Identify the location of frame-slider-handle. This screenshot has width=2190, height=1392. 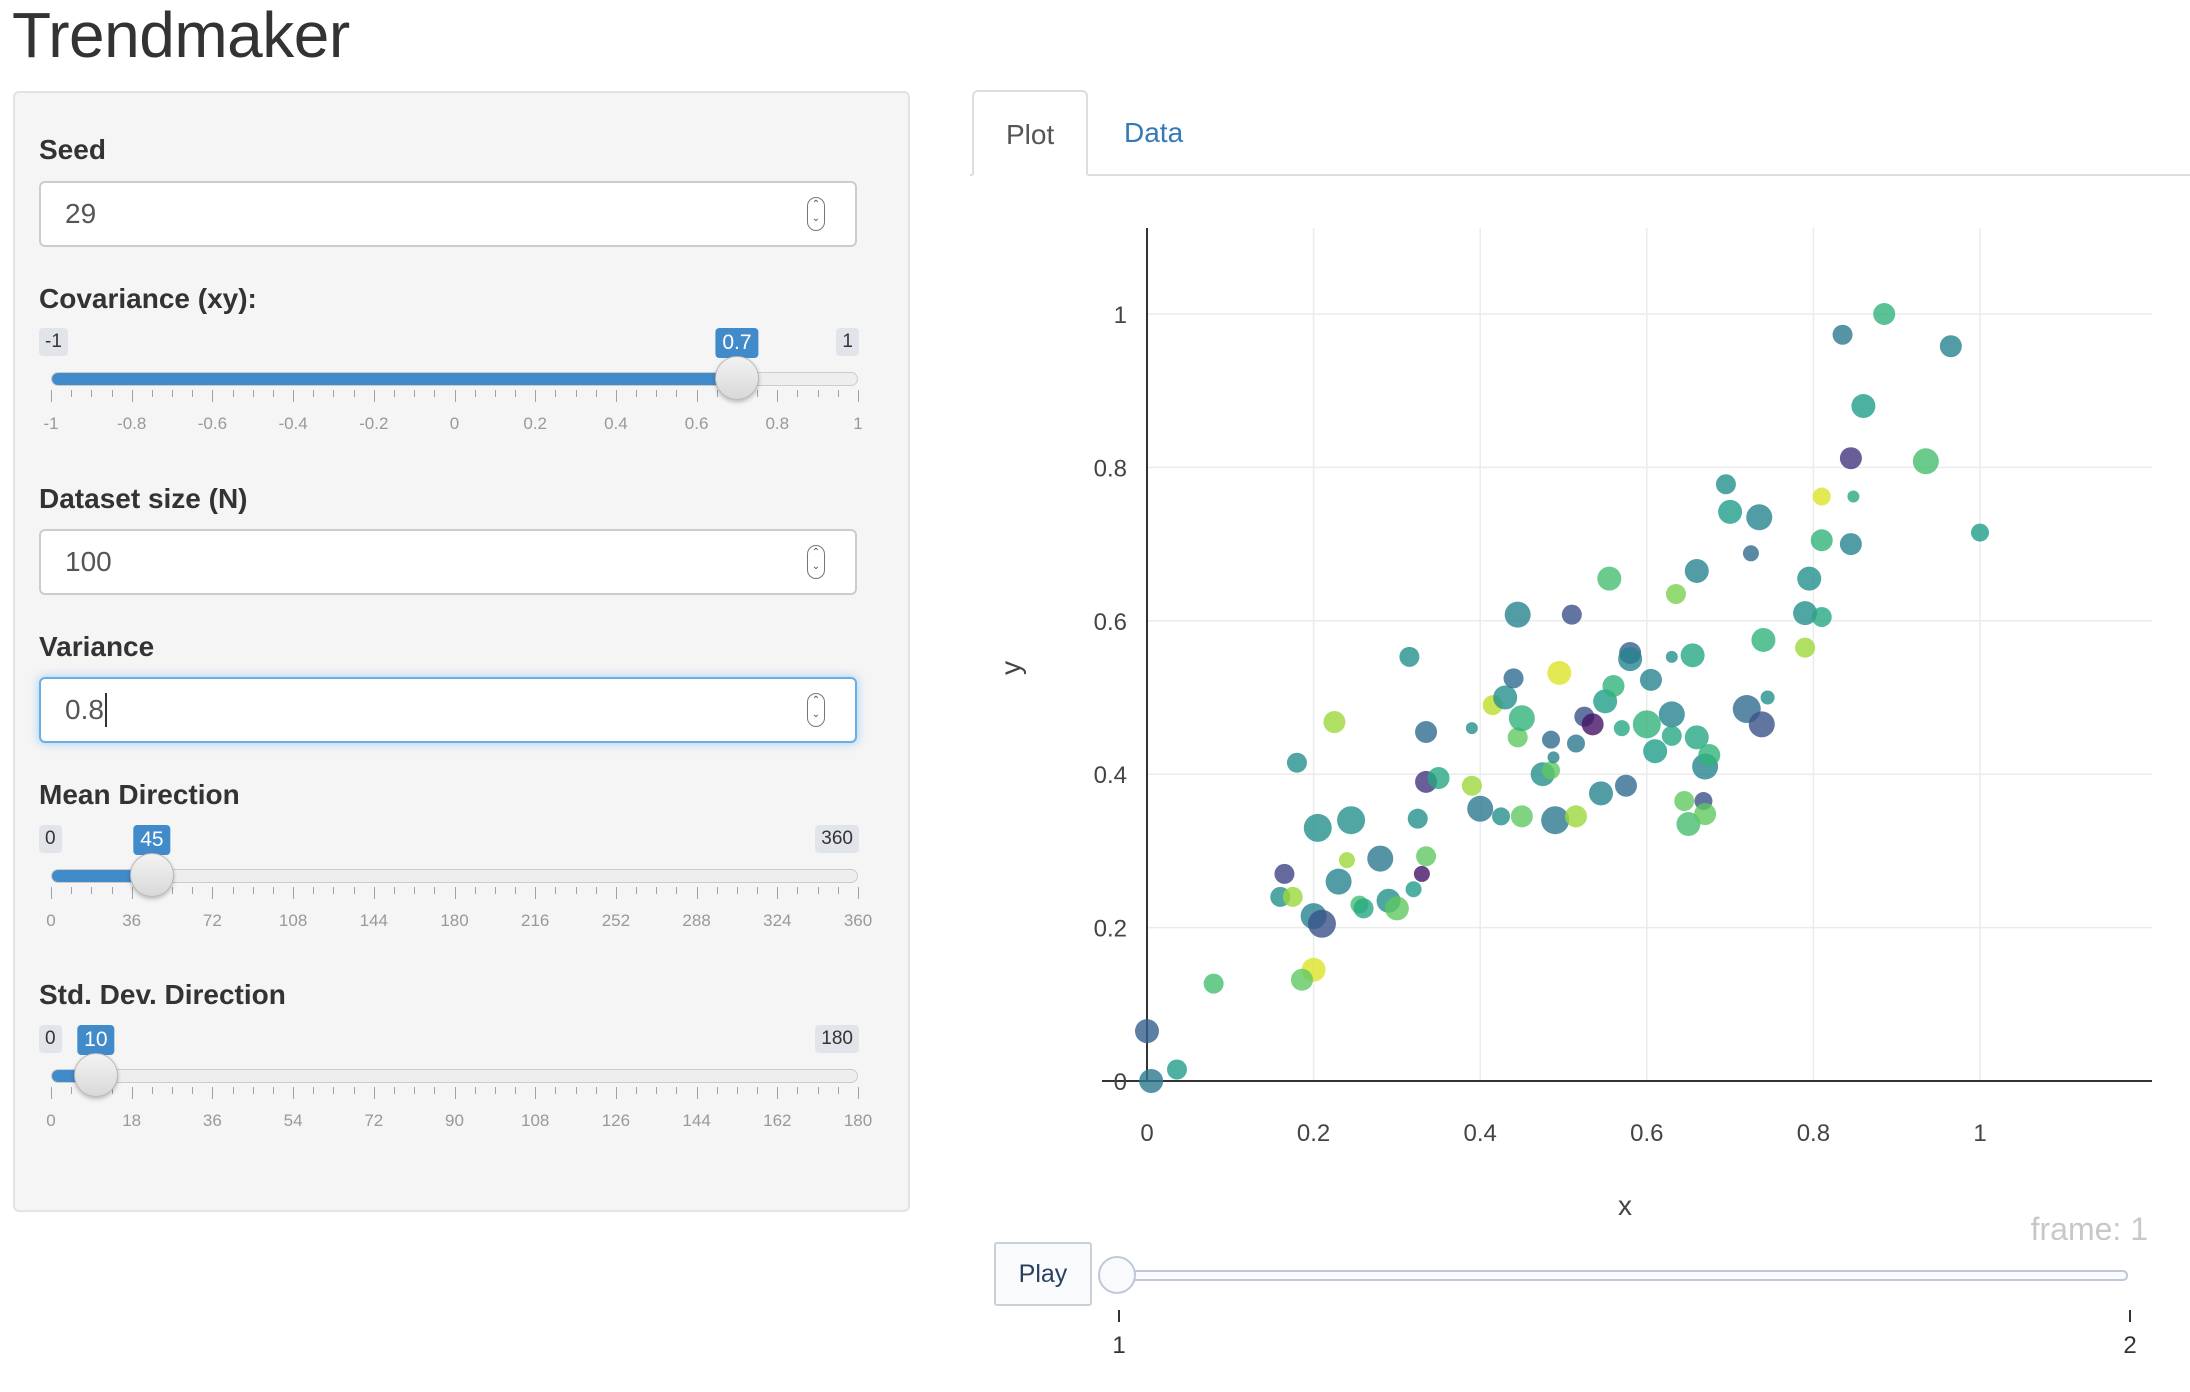
(1117, 1275).